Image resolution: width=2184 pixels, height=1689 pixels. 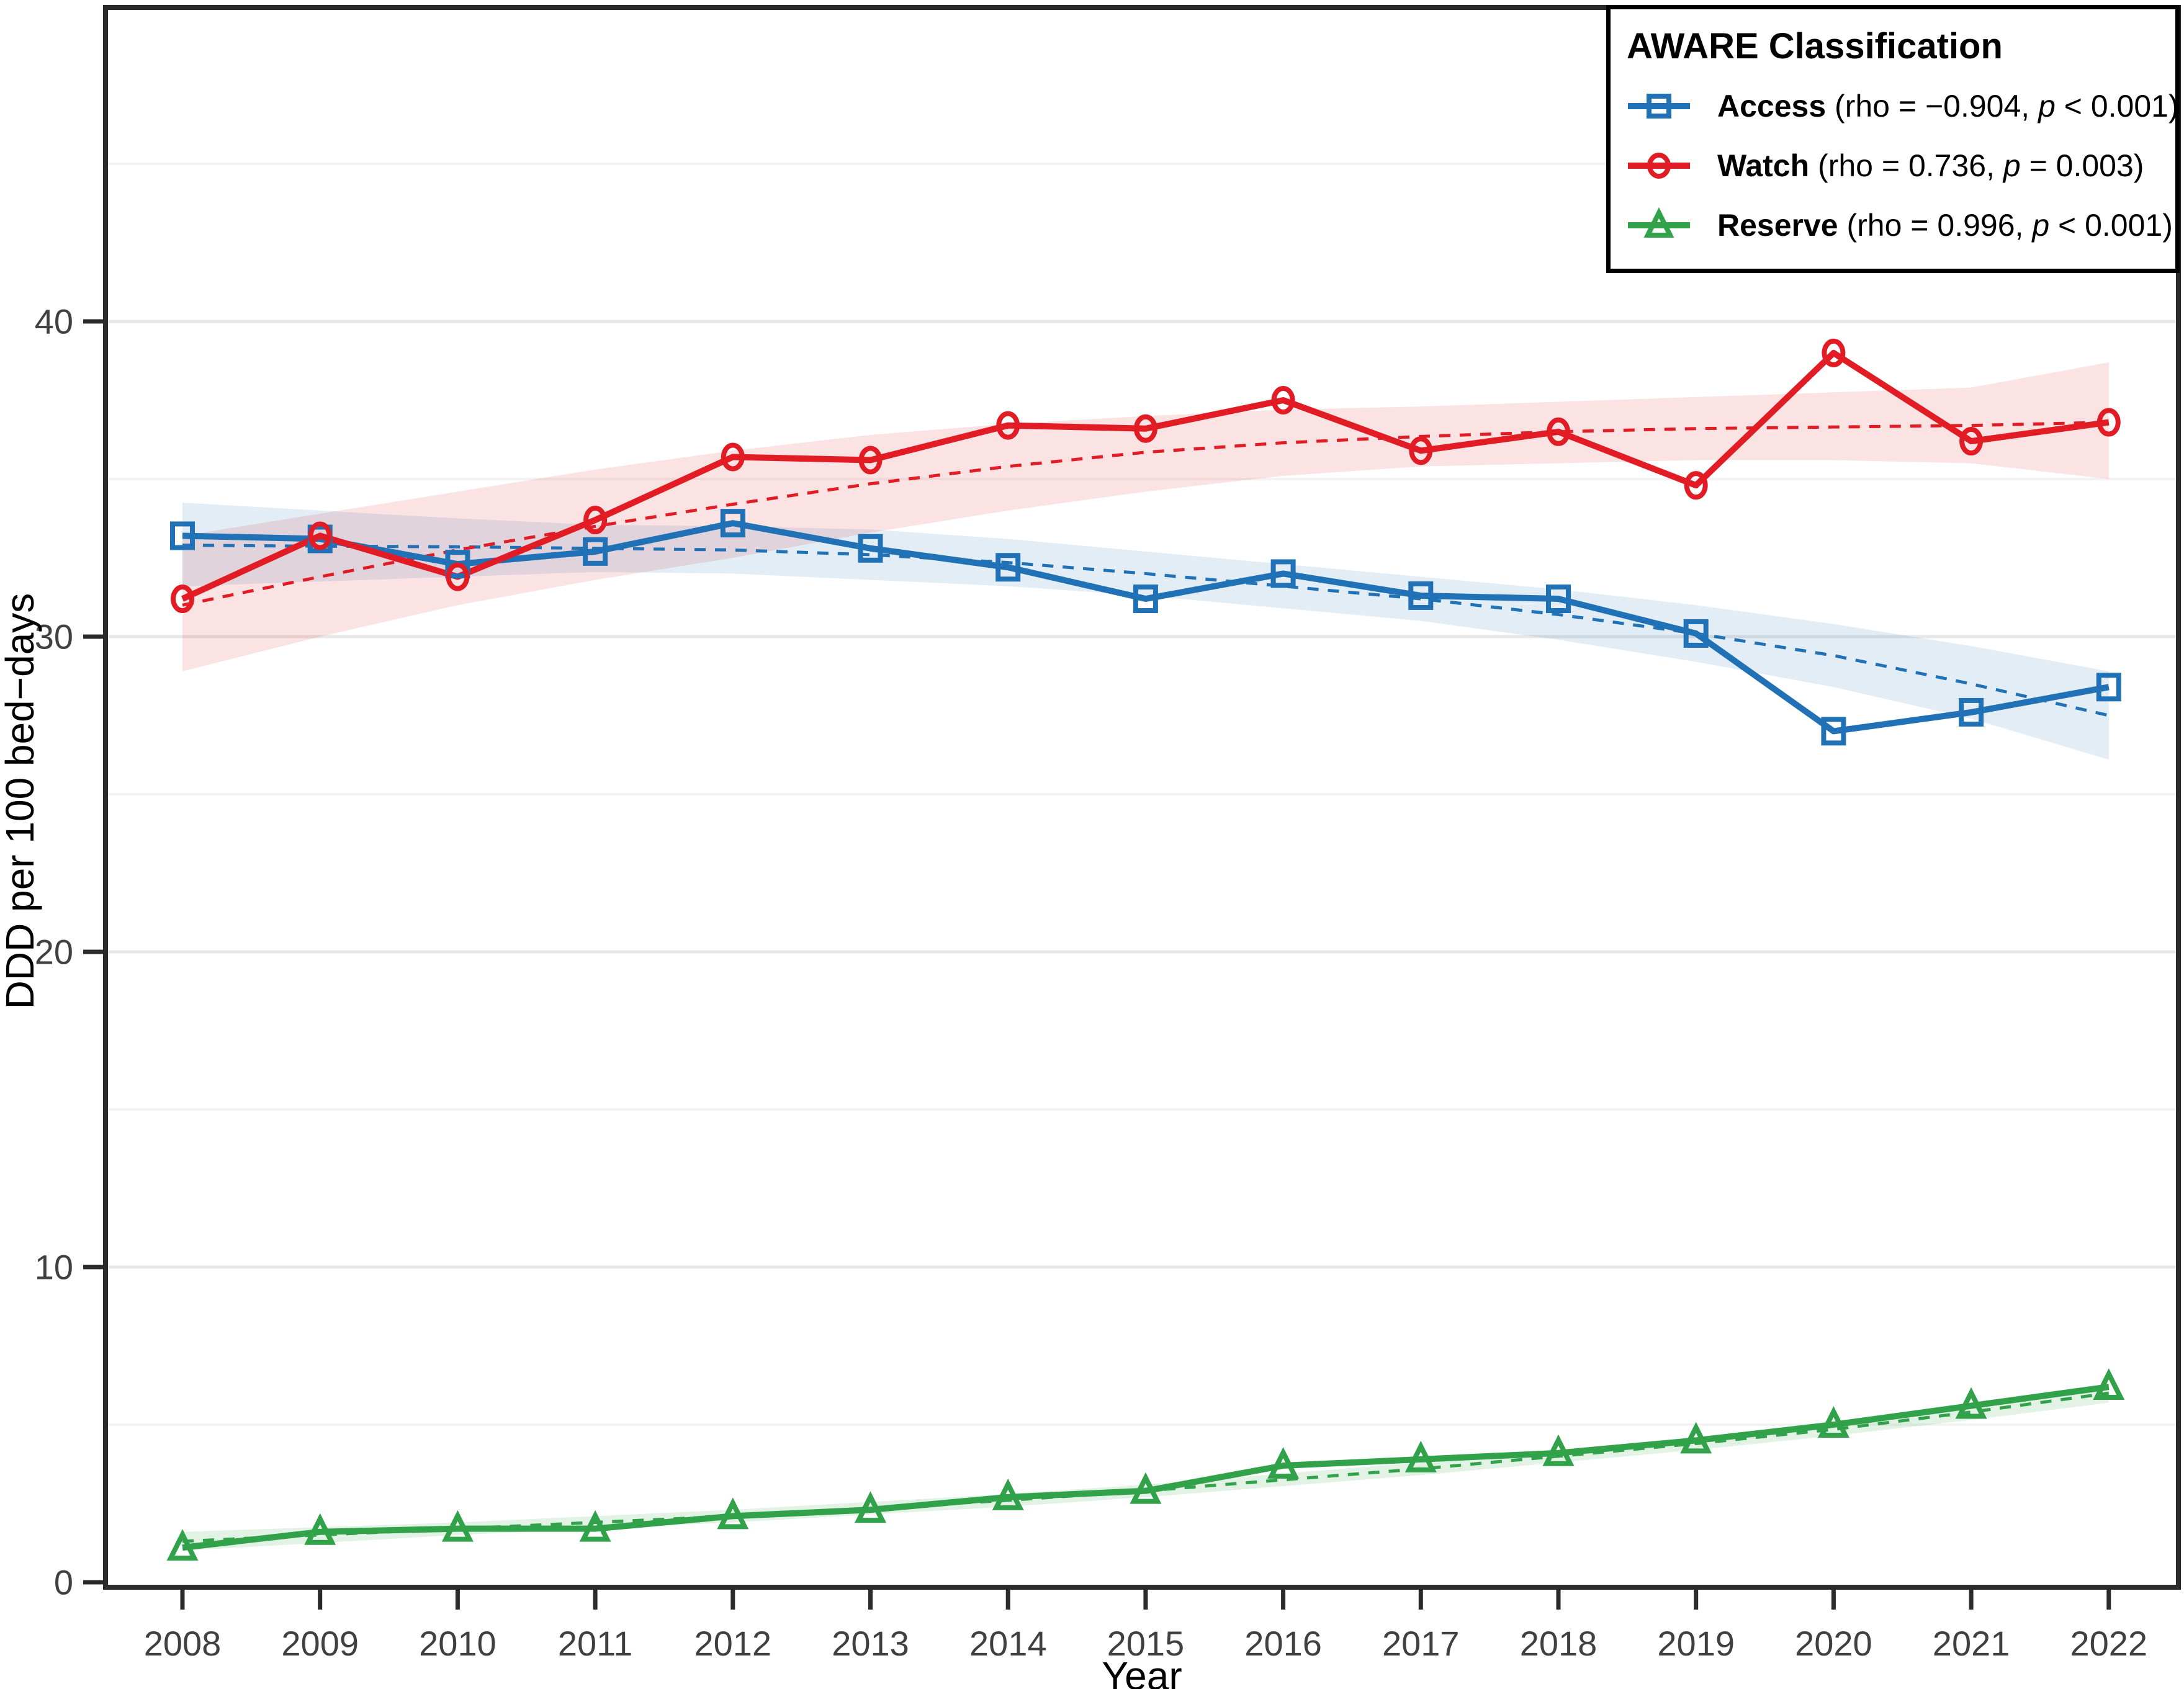 I want to click on x-tick-label: 2021, so click(x=1971, y=1643).